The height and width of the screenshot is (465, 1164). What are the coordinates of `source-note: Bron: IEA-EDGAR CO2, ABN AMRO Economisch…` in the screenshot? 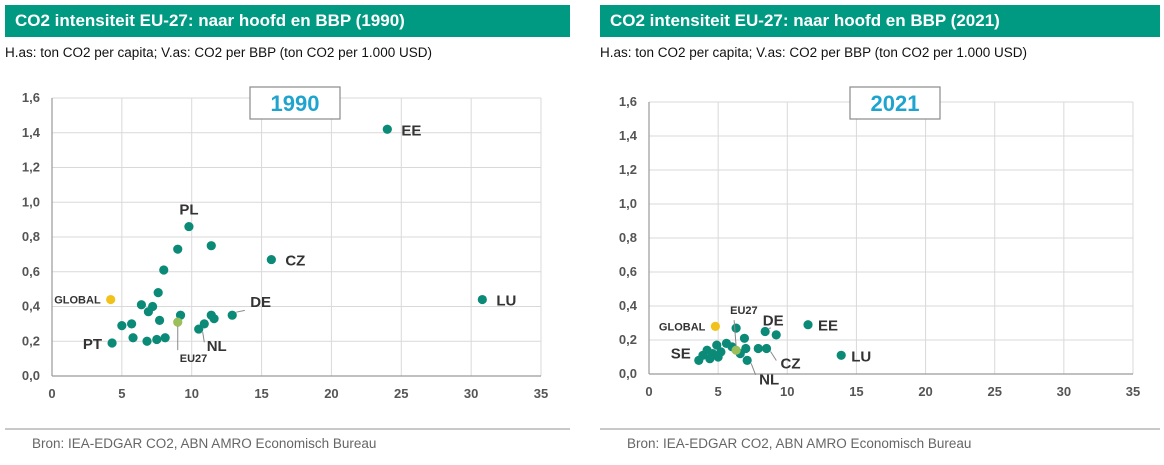 It's located at (204, 443).